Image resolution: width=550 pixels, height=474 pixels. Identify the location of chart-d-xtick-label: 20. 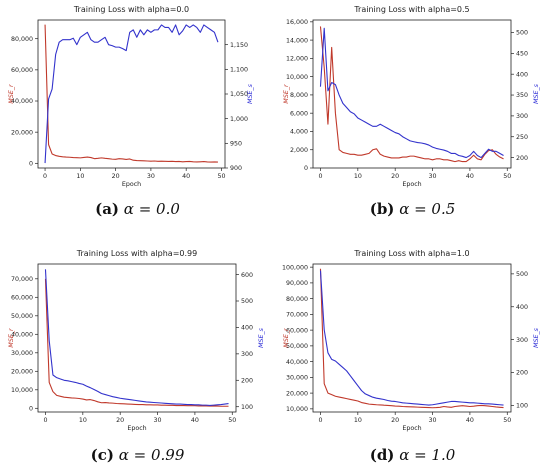
(395, 420).